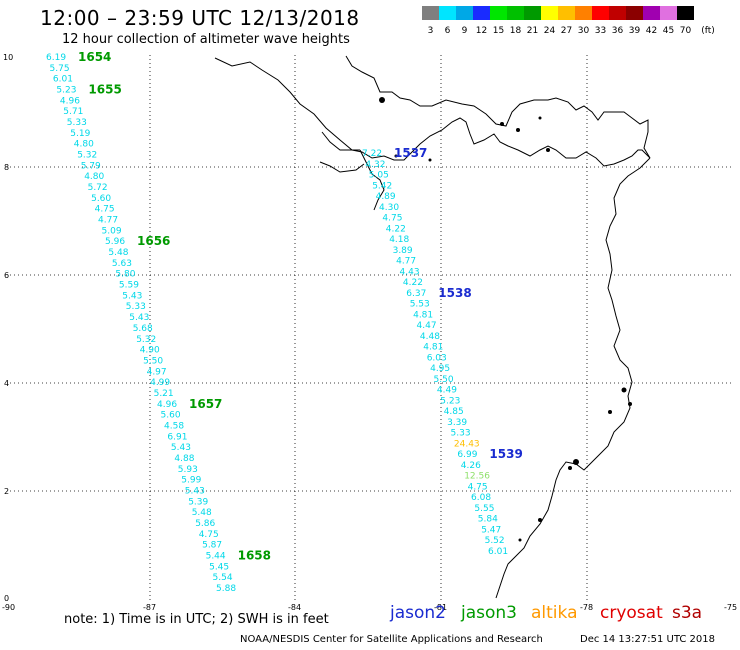 The height and width of the screenshot is (650, 740). I want to click on wave-height-value: 5.93, so click(188, 470).